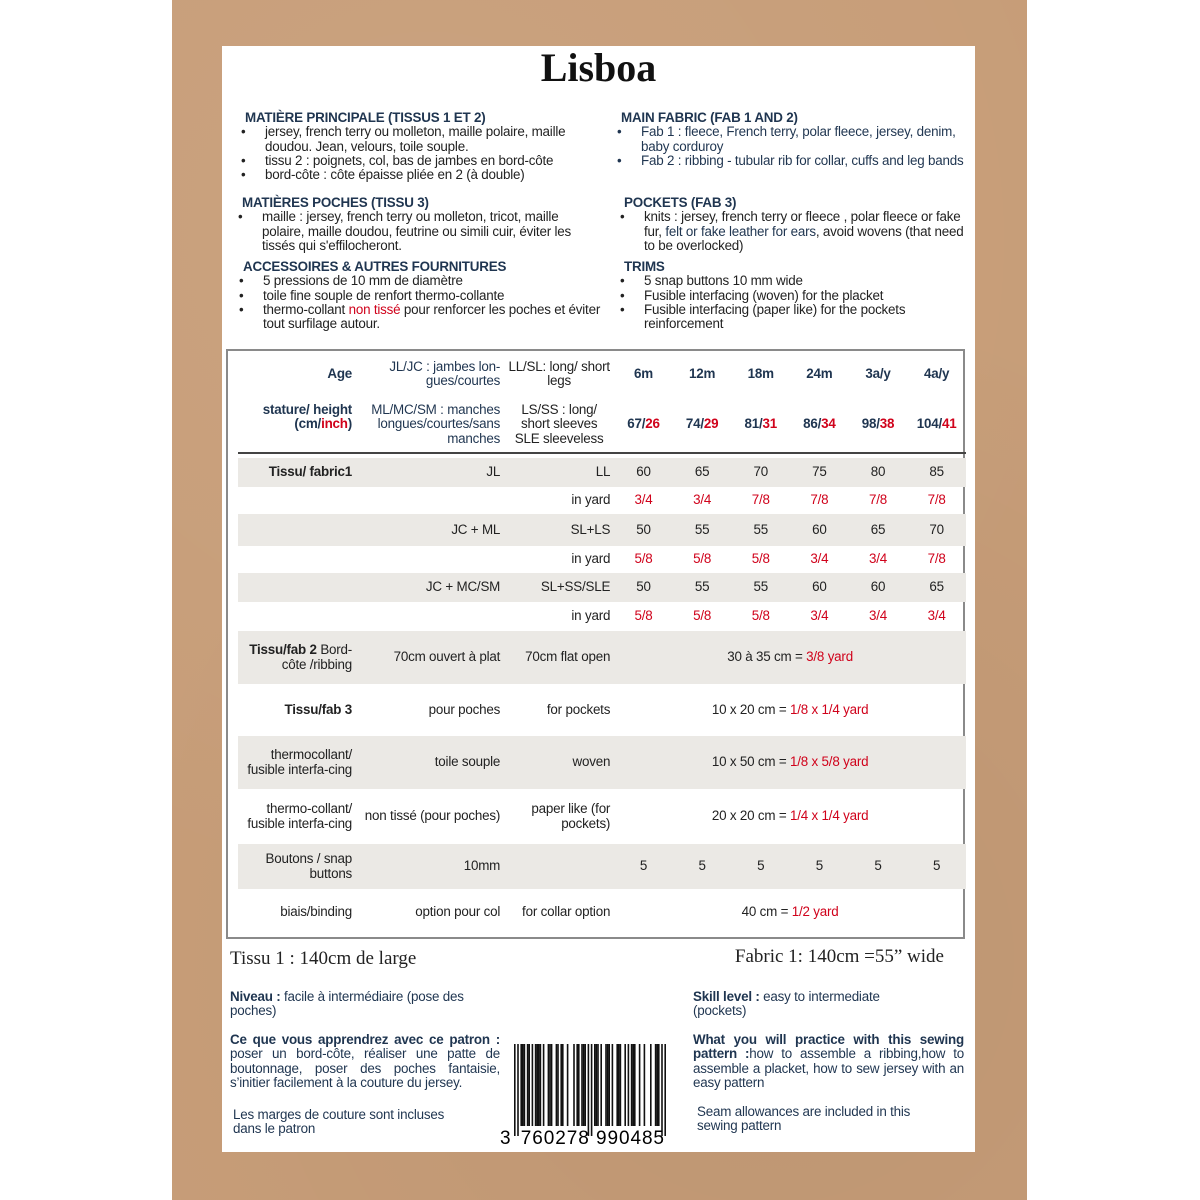  I want to click on fr-variant: JC + ML, so click(430, 530).